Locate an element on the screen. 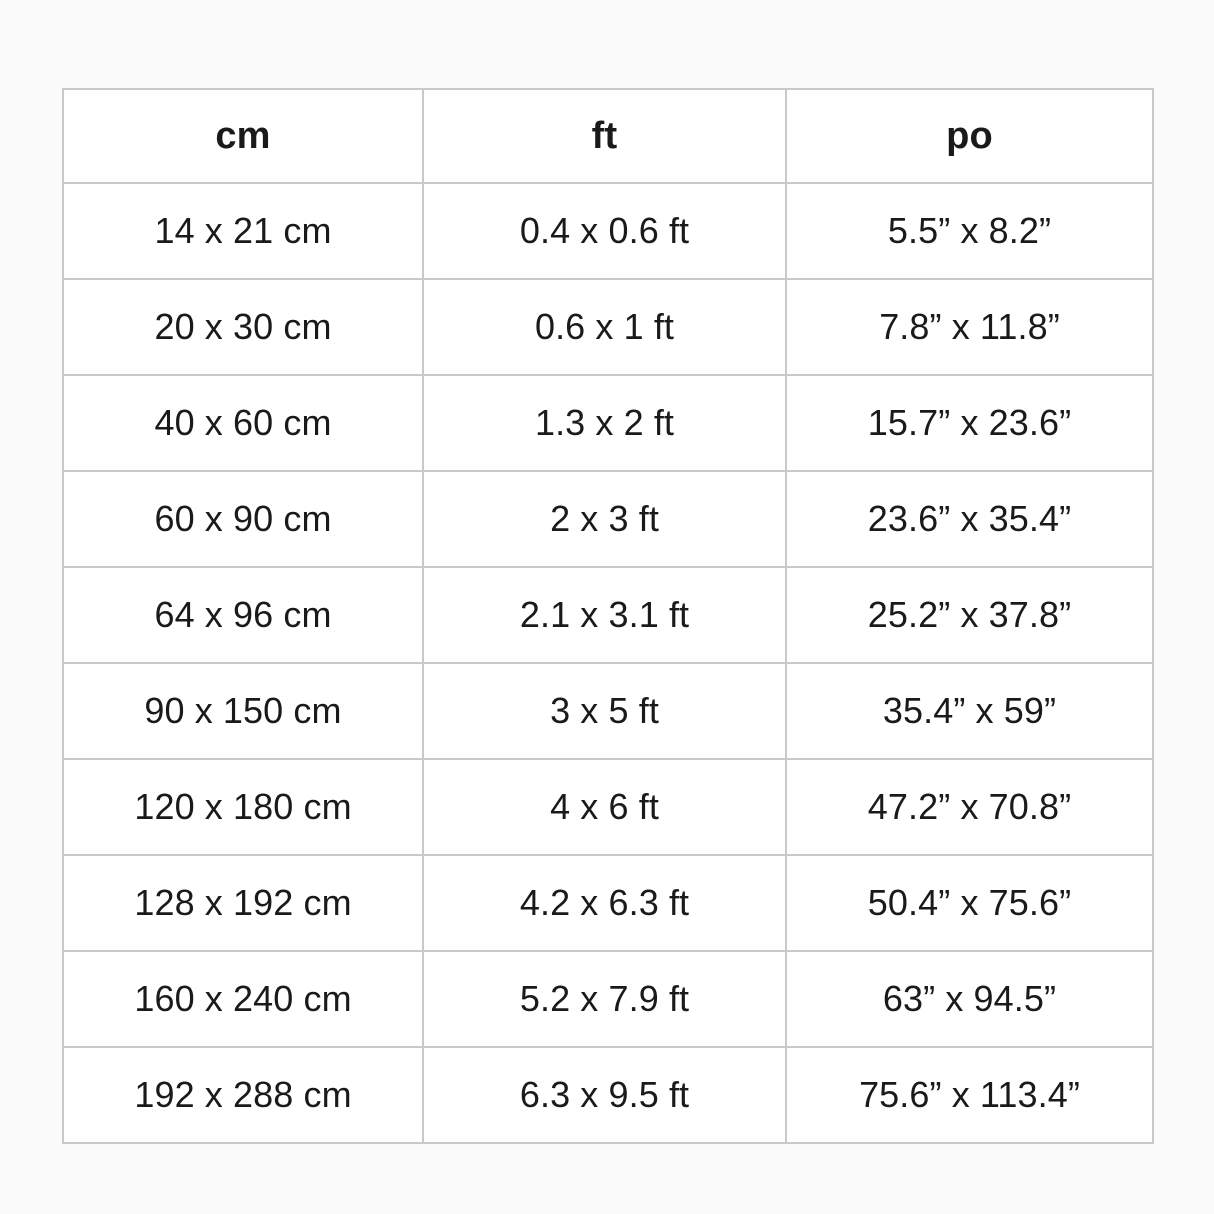 The height and width of the screenshot is (1214, 1214). table-header: cm ft po is located at coordinates (608, 136).